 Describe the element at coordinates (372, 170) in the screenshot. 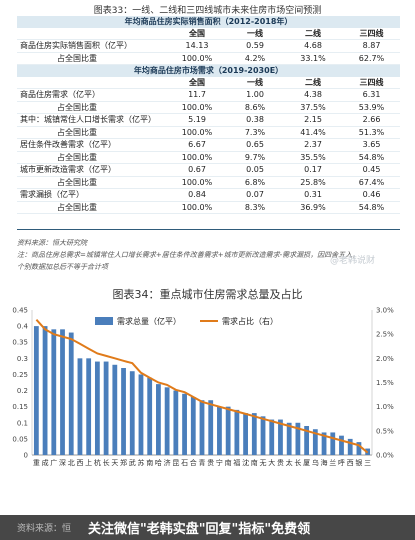

I see `table-cell: 0.45` at that location.